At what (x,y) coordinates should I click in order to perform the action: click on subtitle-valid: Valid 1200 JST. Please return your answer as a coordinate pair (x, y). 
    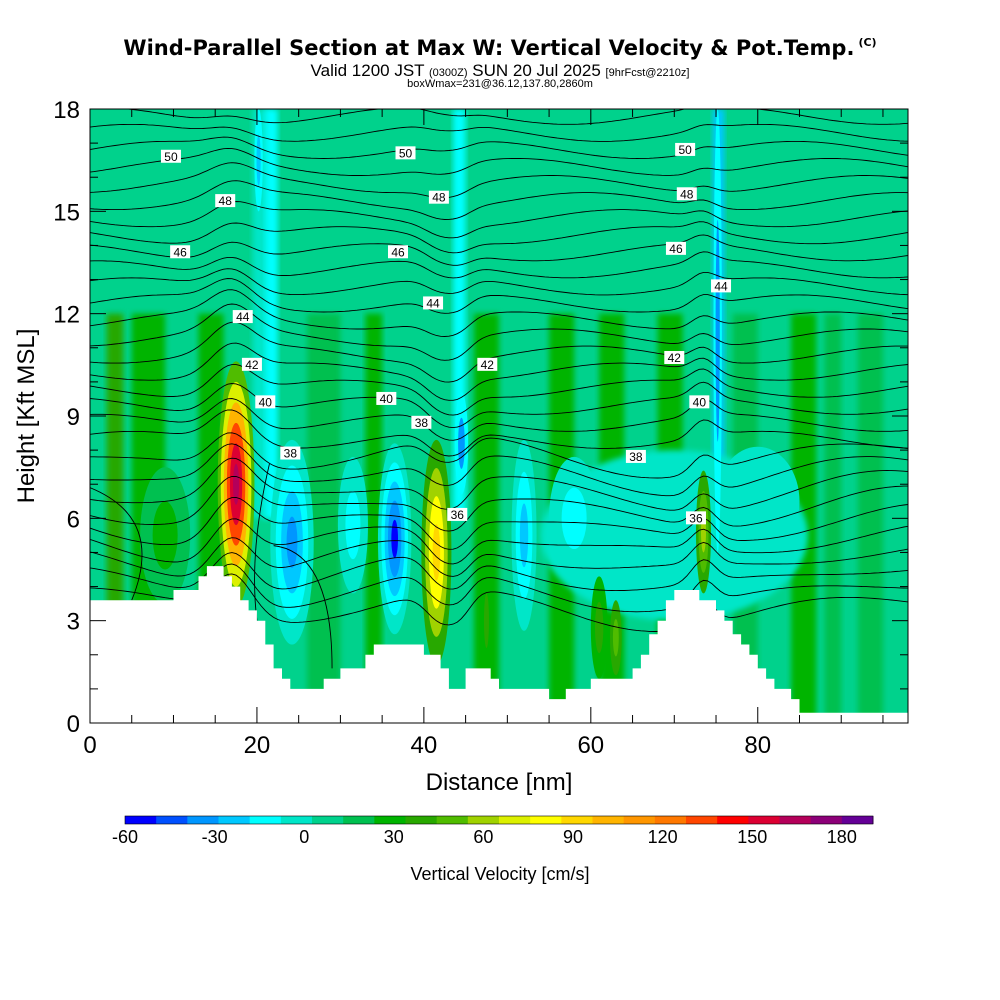
    Looking at the image, I should click on (367, 70).